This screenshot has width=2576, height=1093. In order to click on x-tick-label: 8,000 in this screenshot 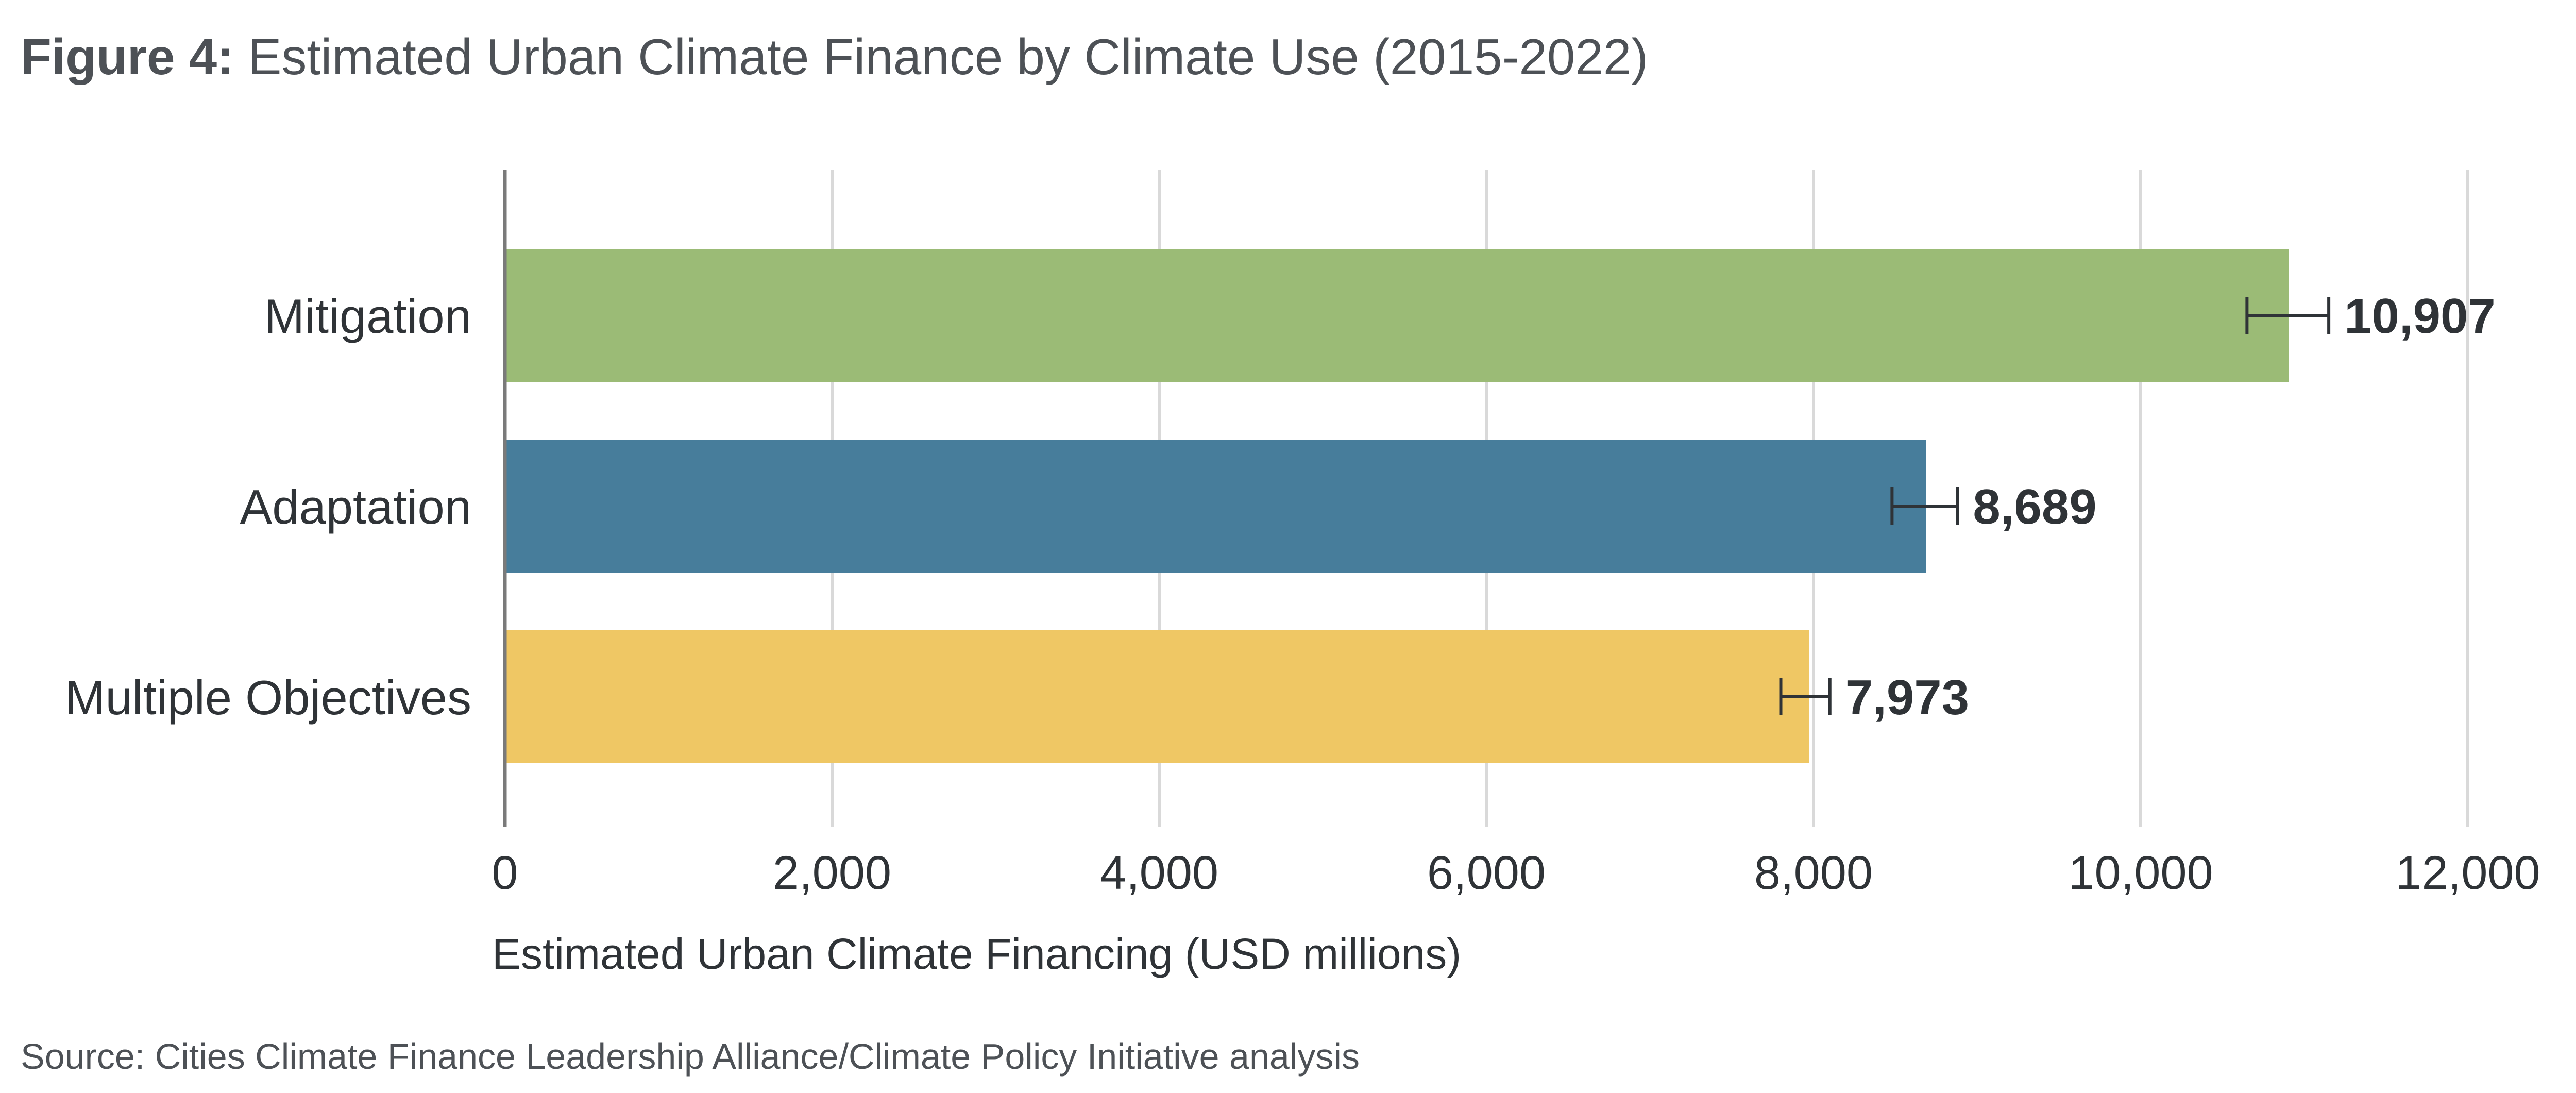, I will do `click(1813, 873)`.